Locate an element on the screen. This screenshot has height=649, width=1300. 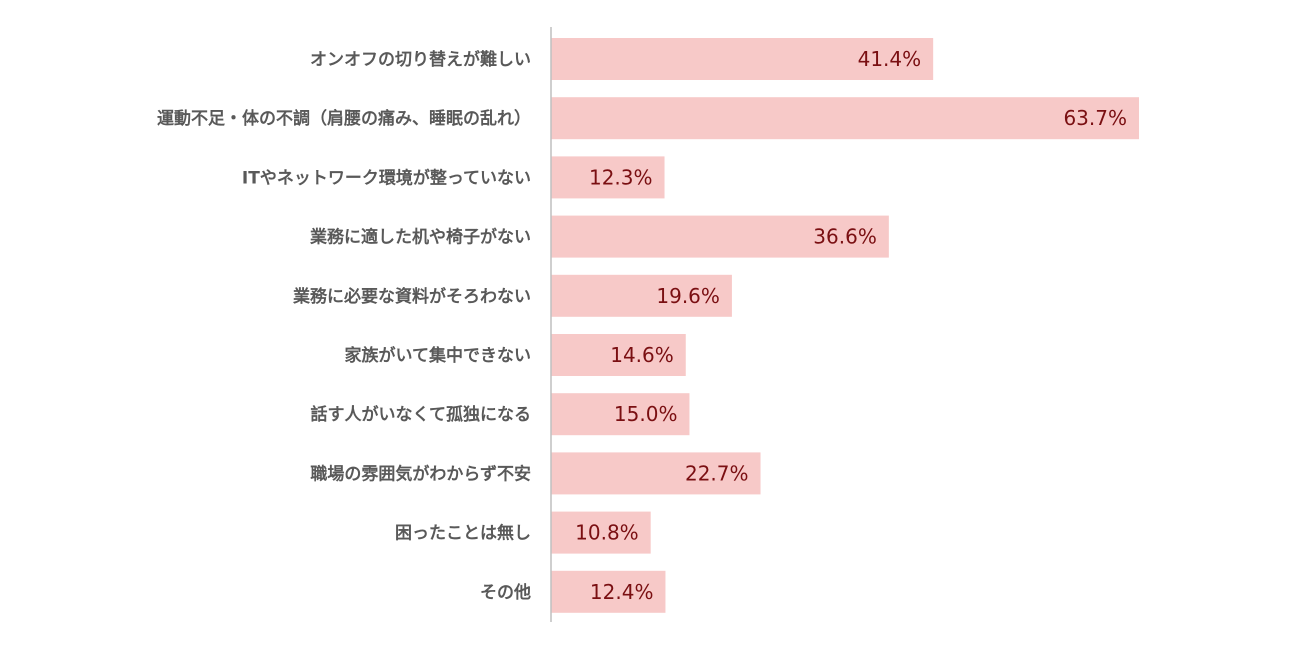
category-label-4: 業務に適した机や椅子がない is located at coordinates (420, 237).